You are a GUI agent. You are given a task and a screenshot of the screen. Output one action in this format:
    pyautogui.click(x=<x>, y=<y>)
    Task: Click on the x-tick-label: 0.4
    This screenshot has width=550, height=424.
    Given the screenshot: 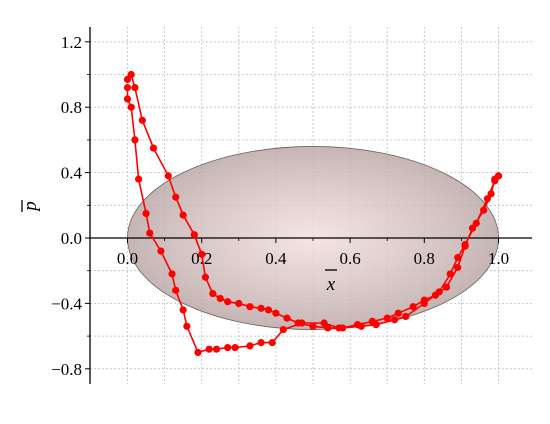 What is the action you would take?
    pyautogui.click(x=276, y=258)
    